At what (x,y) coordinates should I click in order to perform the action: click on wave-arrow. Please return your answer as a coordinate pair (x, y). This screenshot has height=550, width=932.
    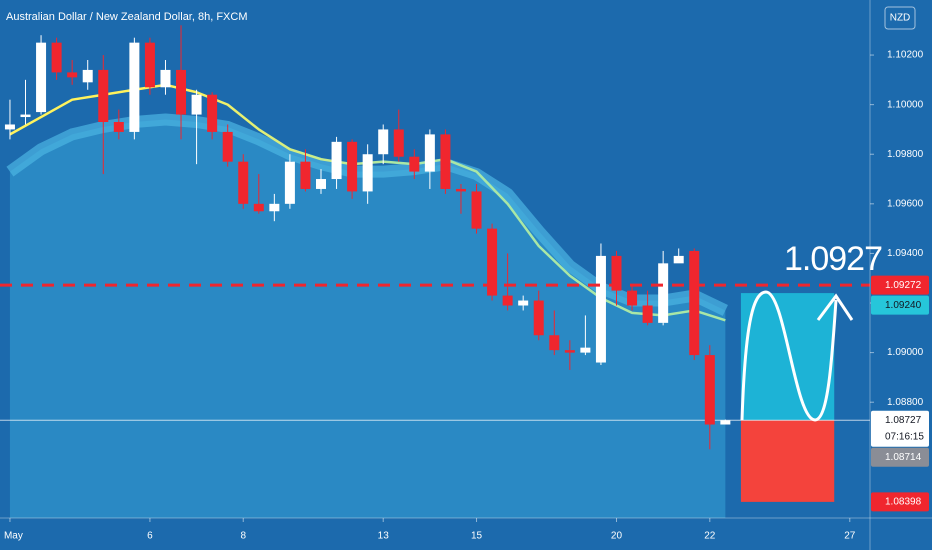
    Looking at the image, I should click on (789, 356).